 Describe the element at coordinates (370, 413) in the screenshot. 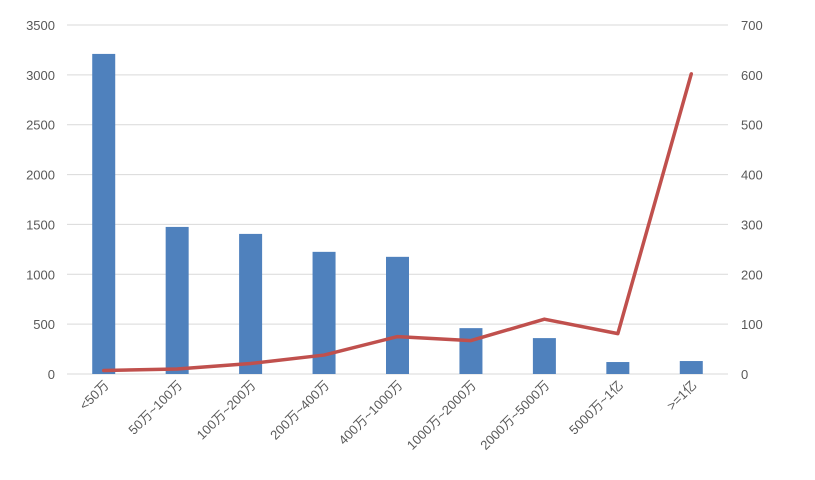

I see `category-label: 400万~1000万` at that location.